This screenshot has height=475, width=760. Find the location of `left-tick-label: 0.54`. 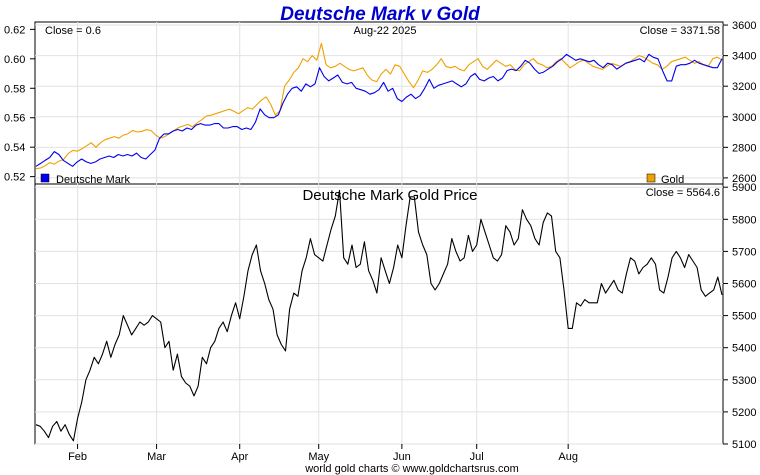

left-tick-label: 0.54 is located at coordinates (14, 148).